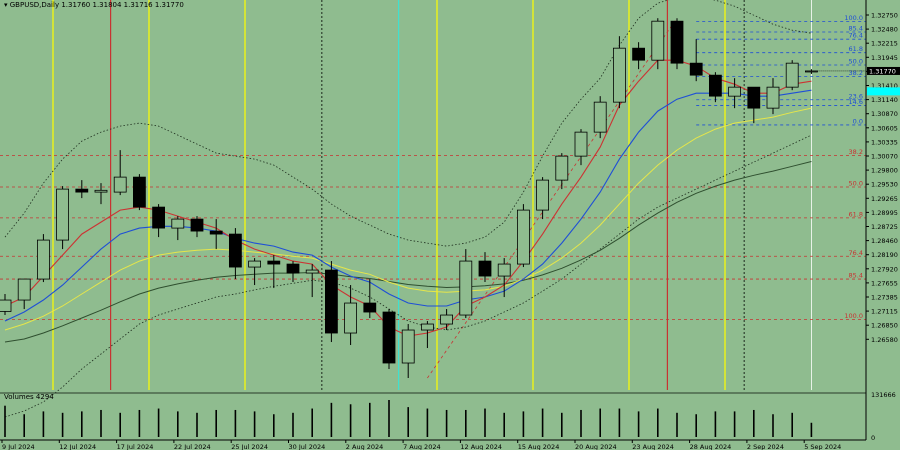 This screenshot has height=450, width=900. Describe the element at coordinates (884, 16) in the screenshot. I see `y-tick-label-0: 1.32750` at that location.